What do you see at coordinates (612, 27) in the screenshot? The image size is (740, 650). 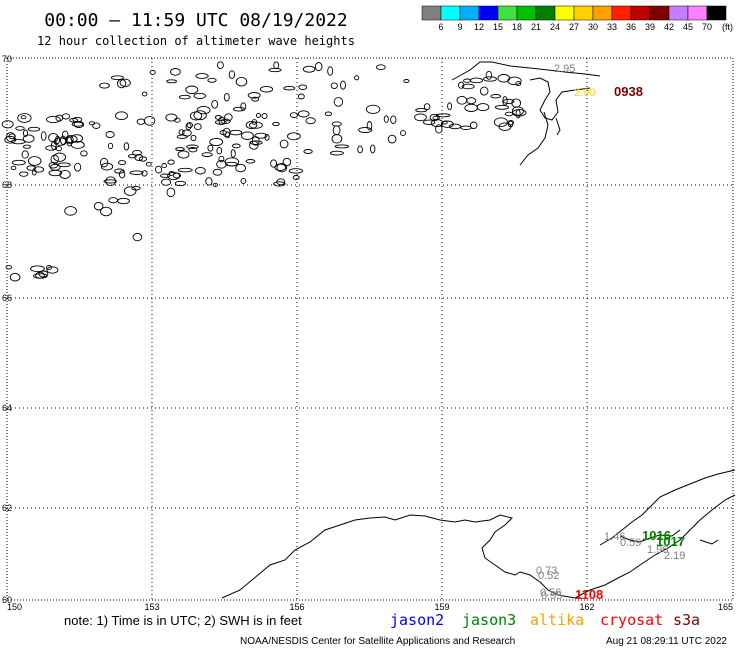 I see `legend-bin-label: 33` at bounding box center [612, 27].